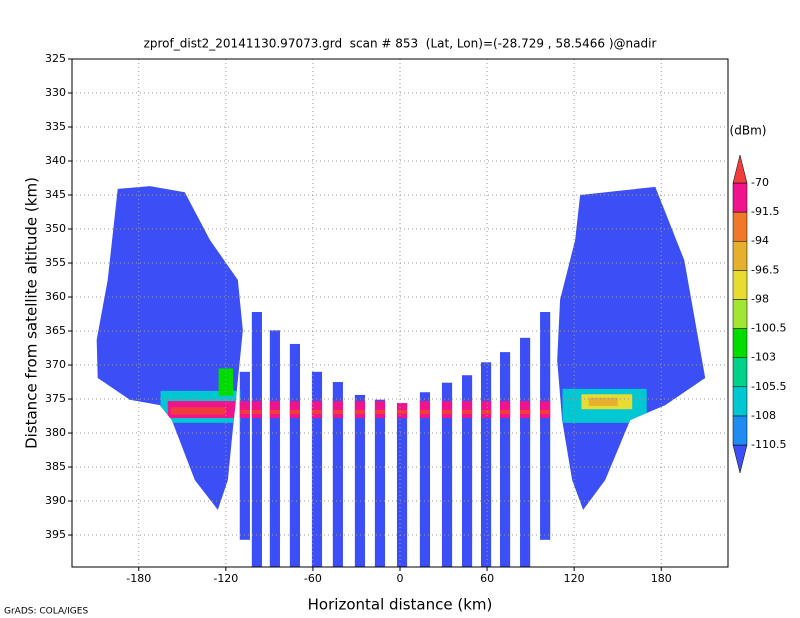 This screenshot has width=800, height=618. What do you see at coordinates (313, 578) in the screenshot?
I see `x-tick-label: -60` at bounding box center [313, 578].